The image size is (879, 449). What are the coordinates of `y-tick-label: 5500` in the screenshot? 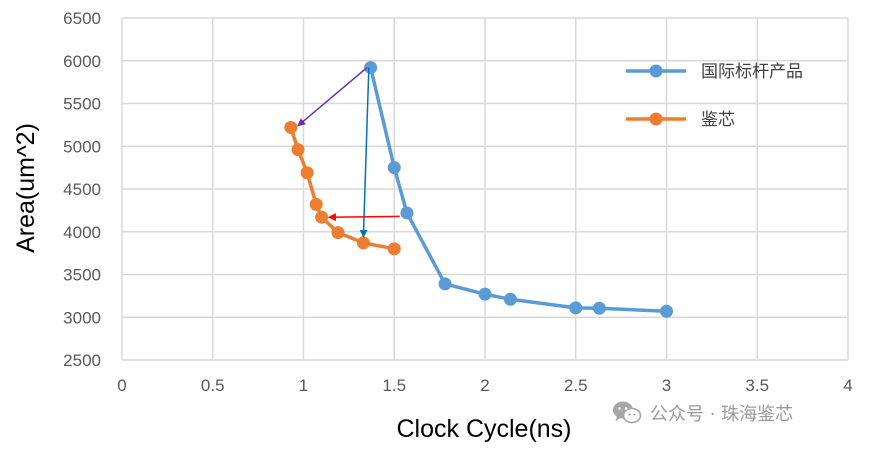 It's located at (82, 104).